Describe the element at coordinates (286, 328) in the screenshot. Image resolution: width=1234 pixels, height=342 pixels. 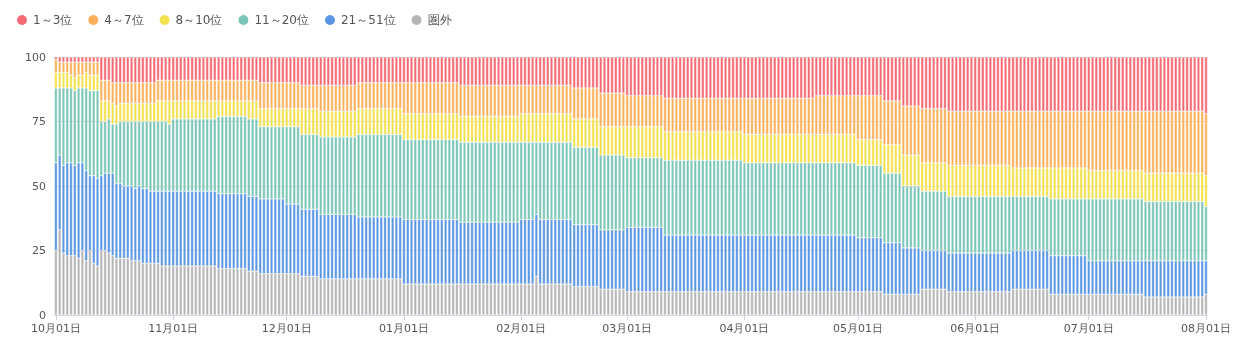
I see `x-tick-label: 12月01日` at that location.